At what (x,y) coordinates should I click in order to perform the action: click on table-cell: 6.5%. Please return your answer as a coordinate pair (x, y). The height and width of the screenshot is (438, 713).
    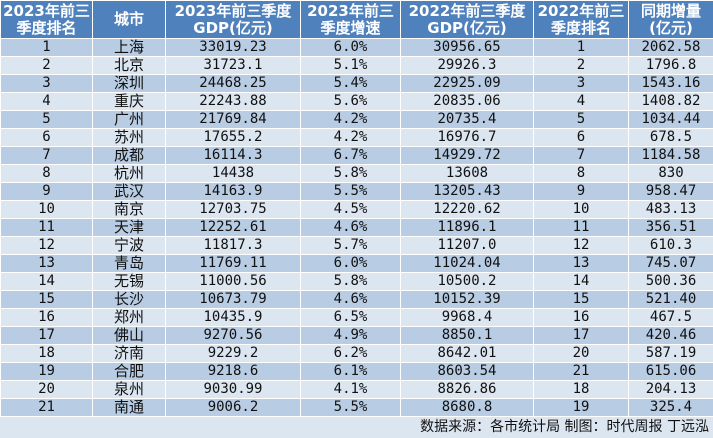
    Looking at the image, I should click on (351, 318).